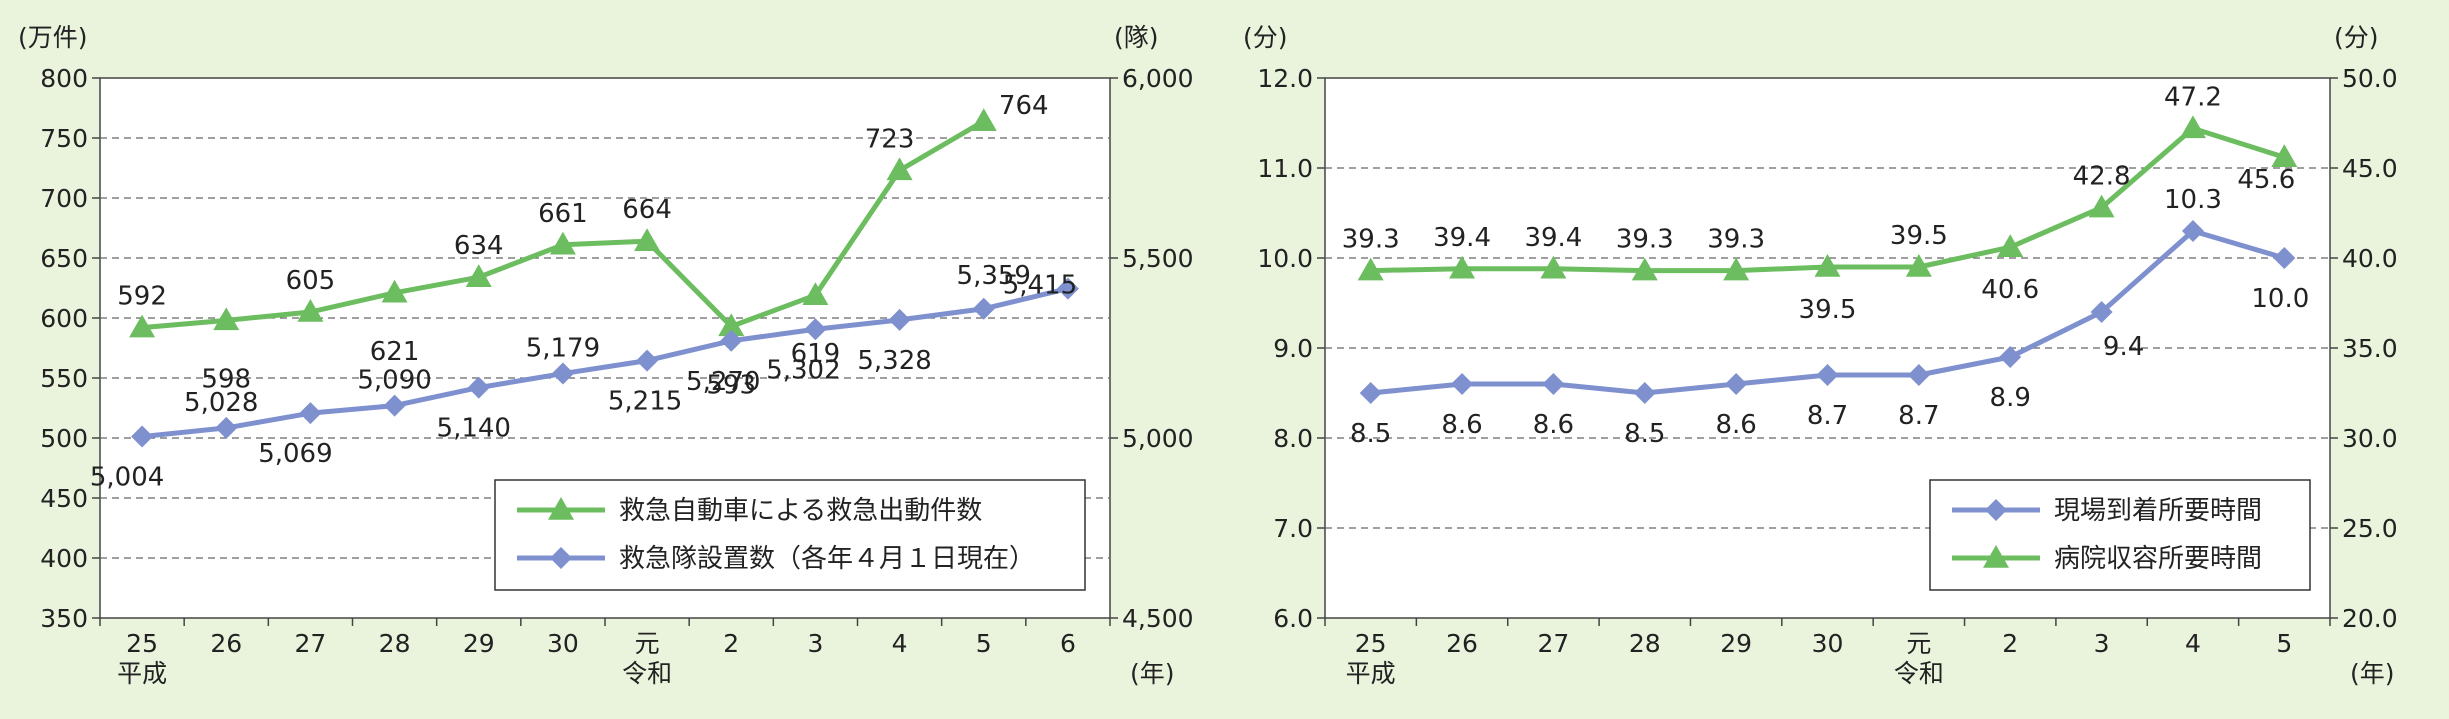  I want to click on series-line, so click(605, 363).